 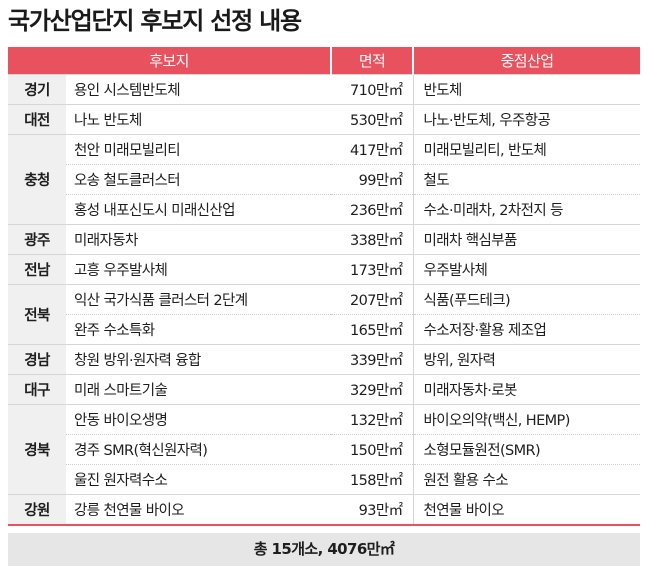 I want to click on table-row: 강원 강릉 천연물 바이오 93만㎡ 천연물 바이오, so click(x=324, y=510).